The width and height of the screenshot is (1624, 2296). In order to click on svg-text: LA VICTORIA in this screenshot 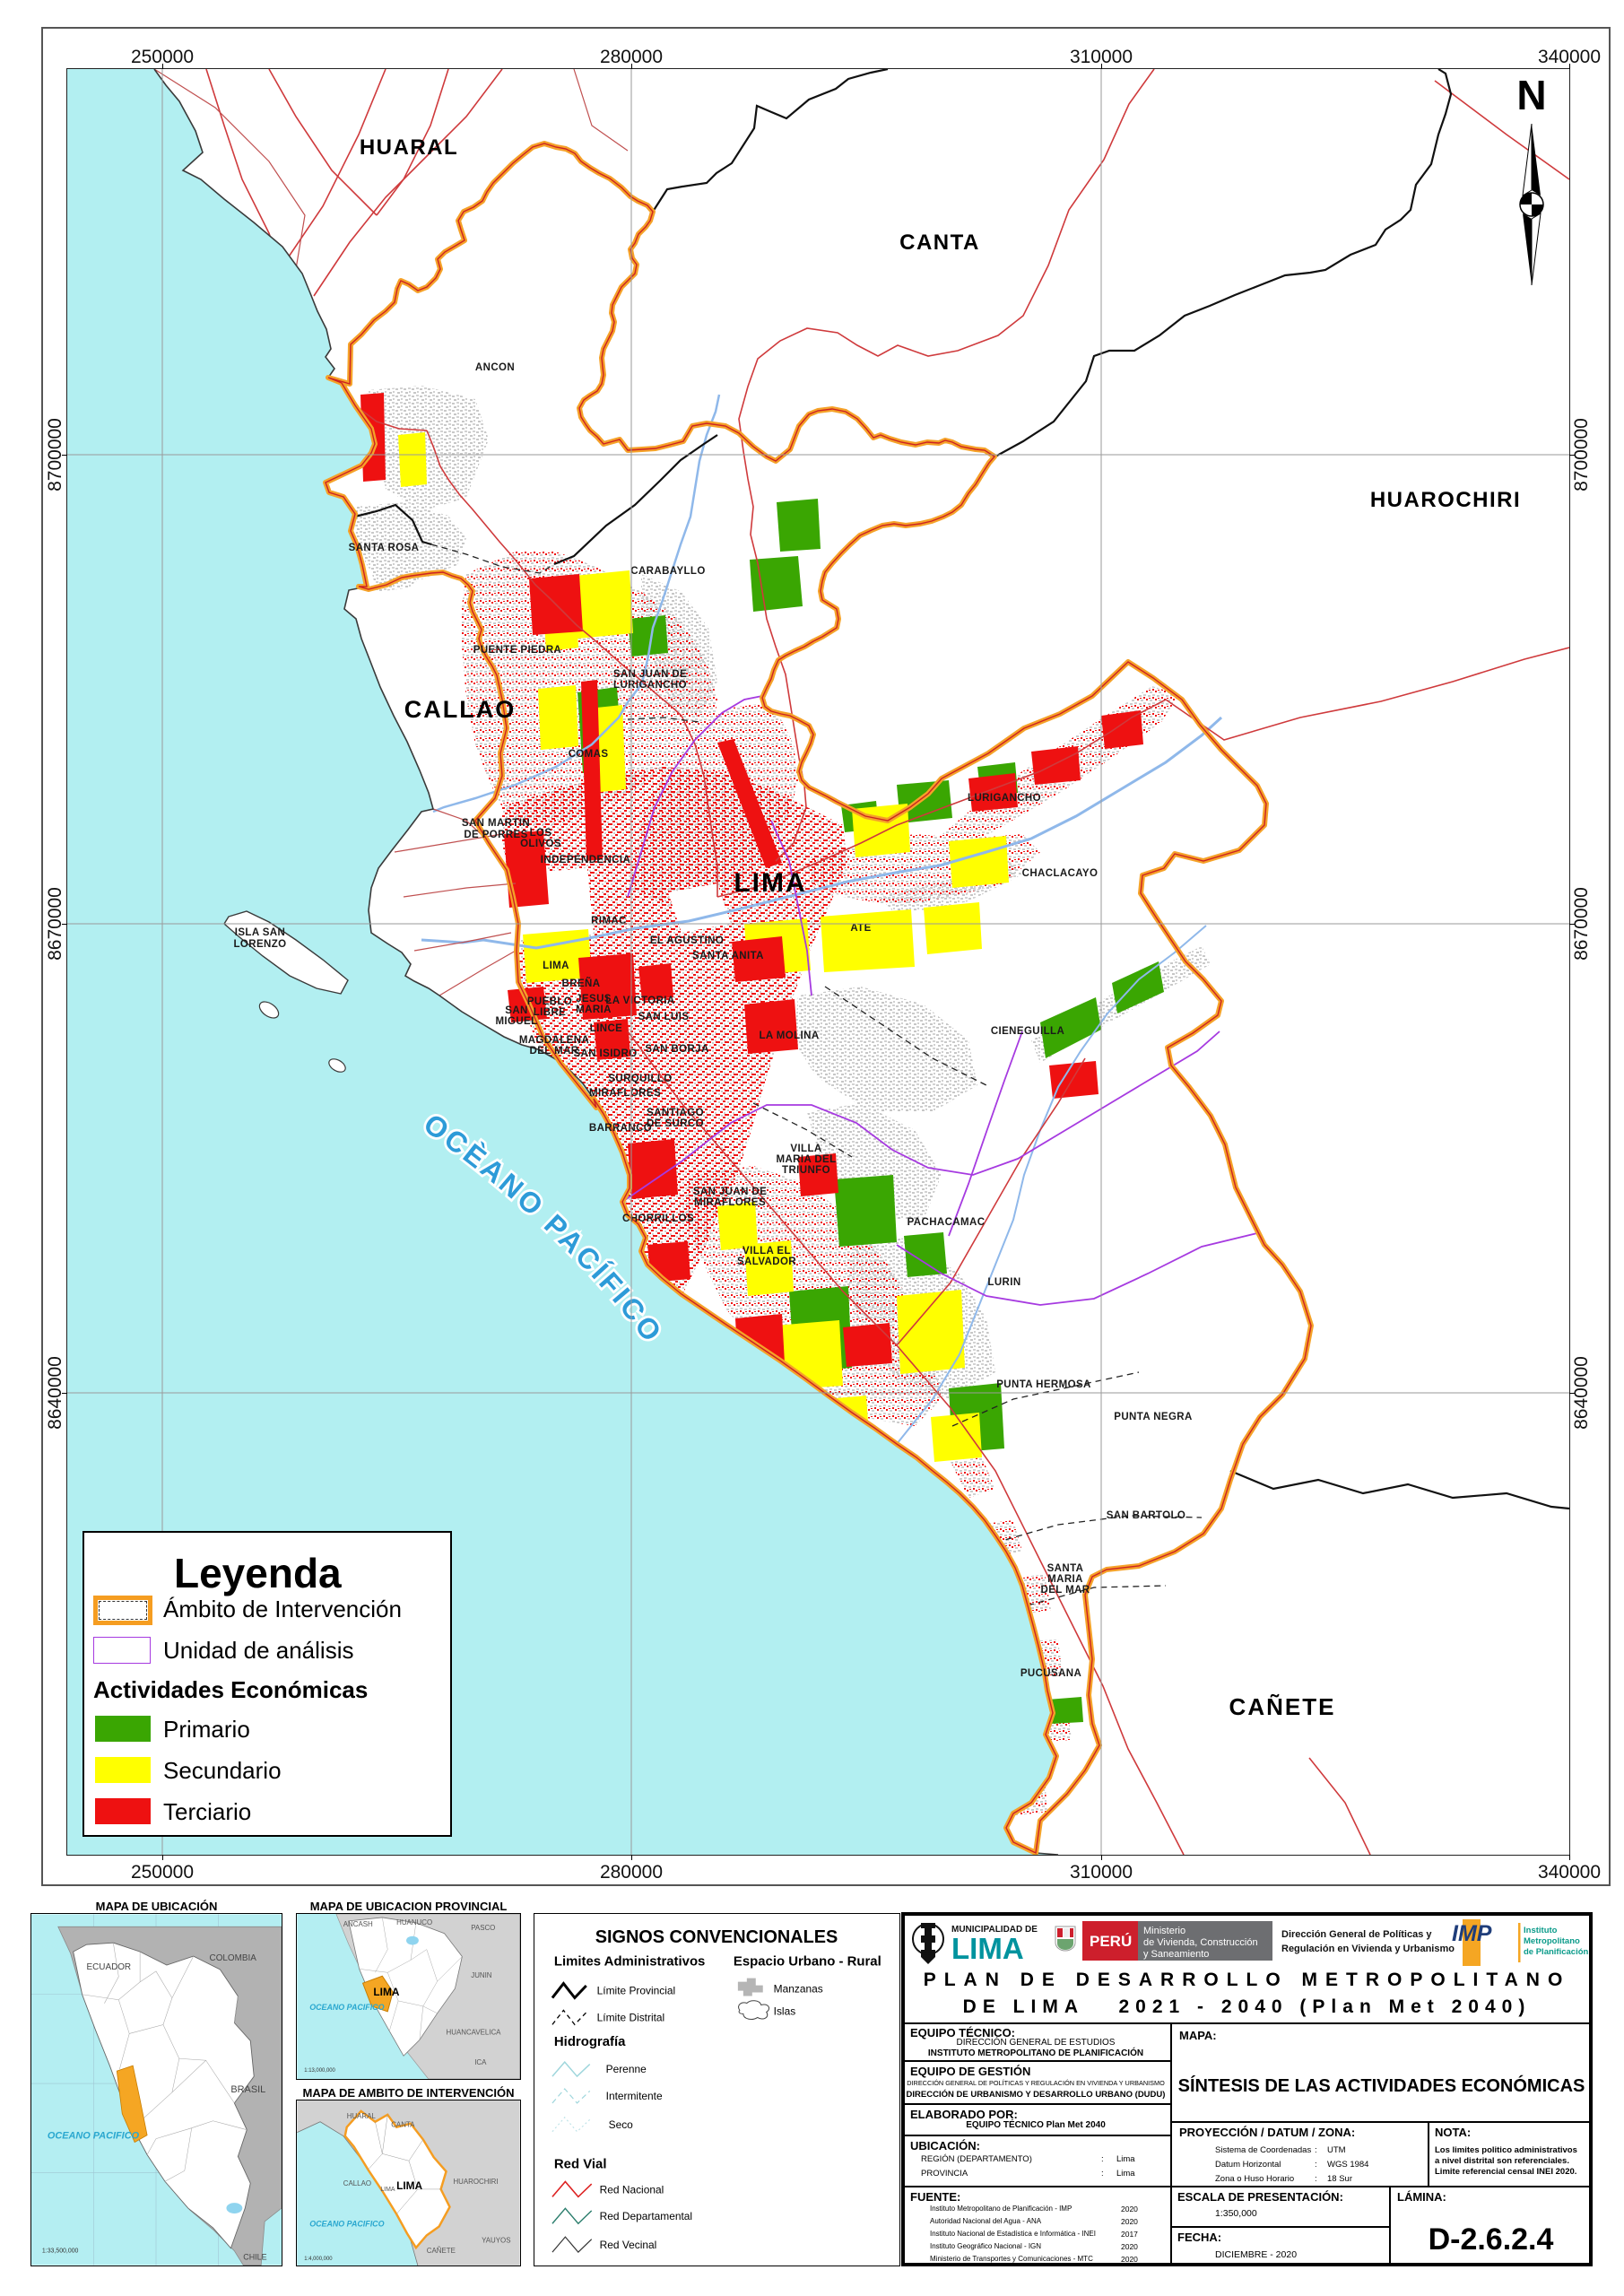, I will do `click(639, 1001)`.